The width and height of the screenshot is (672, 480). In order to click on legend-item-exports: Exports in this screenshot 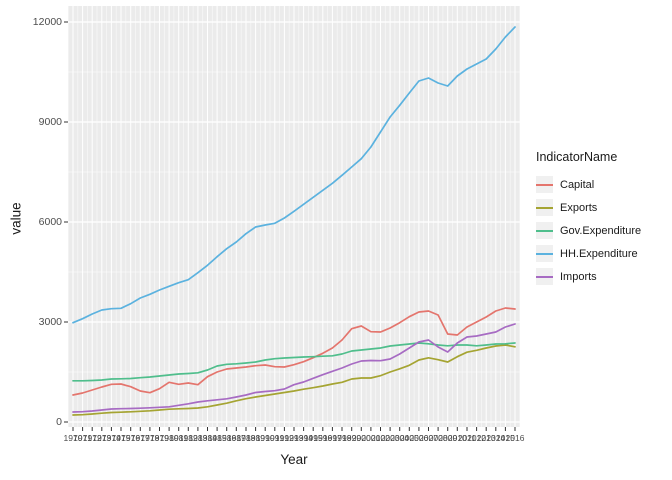, I will do `click(588, 207)`.